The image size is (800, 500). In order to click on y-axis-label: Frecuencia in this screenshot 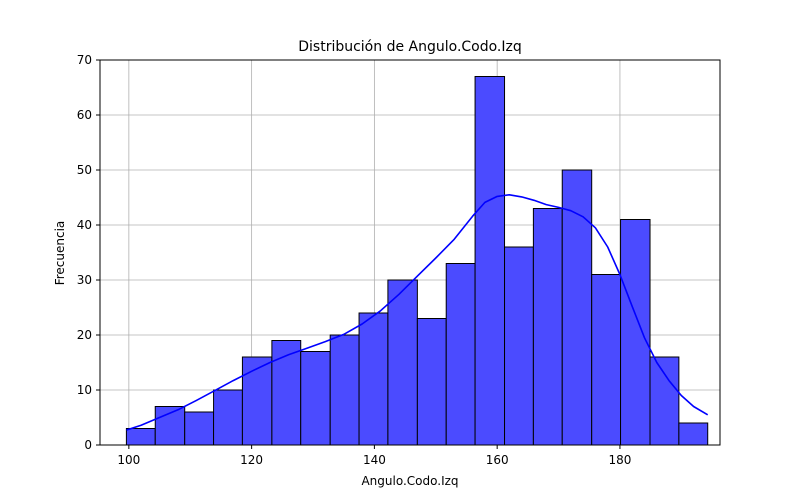, I will do `click(60, 253)`.